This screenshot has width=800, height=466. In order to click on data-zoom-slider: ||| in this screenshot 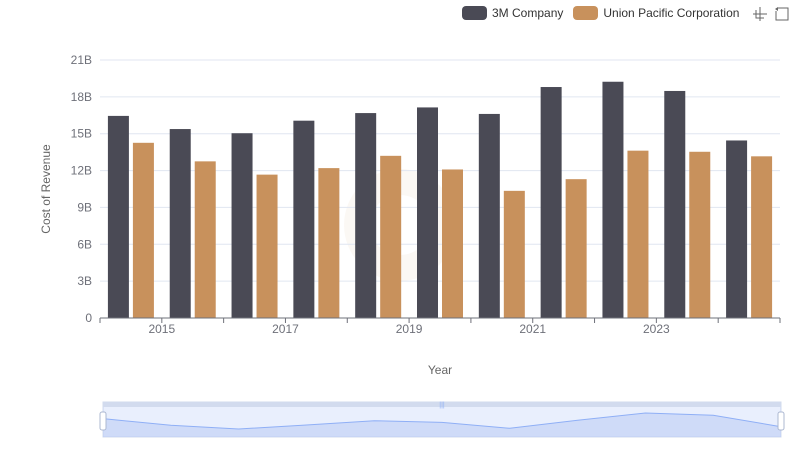, I will do `click(442, 419)`.